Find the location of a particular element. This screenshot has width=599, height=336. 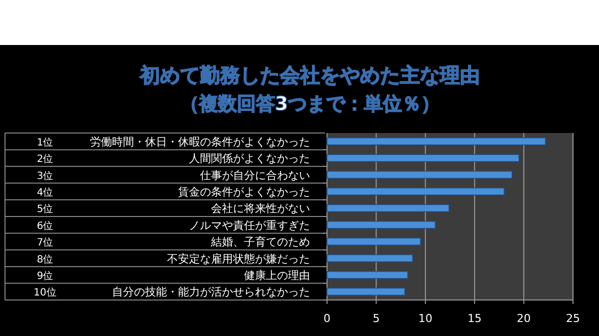

chart-subtitle: （複数回答3つまで：単位％） is located at coordinates (310, 104).